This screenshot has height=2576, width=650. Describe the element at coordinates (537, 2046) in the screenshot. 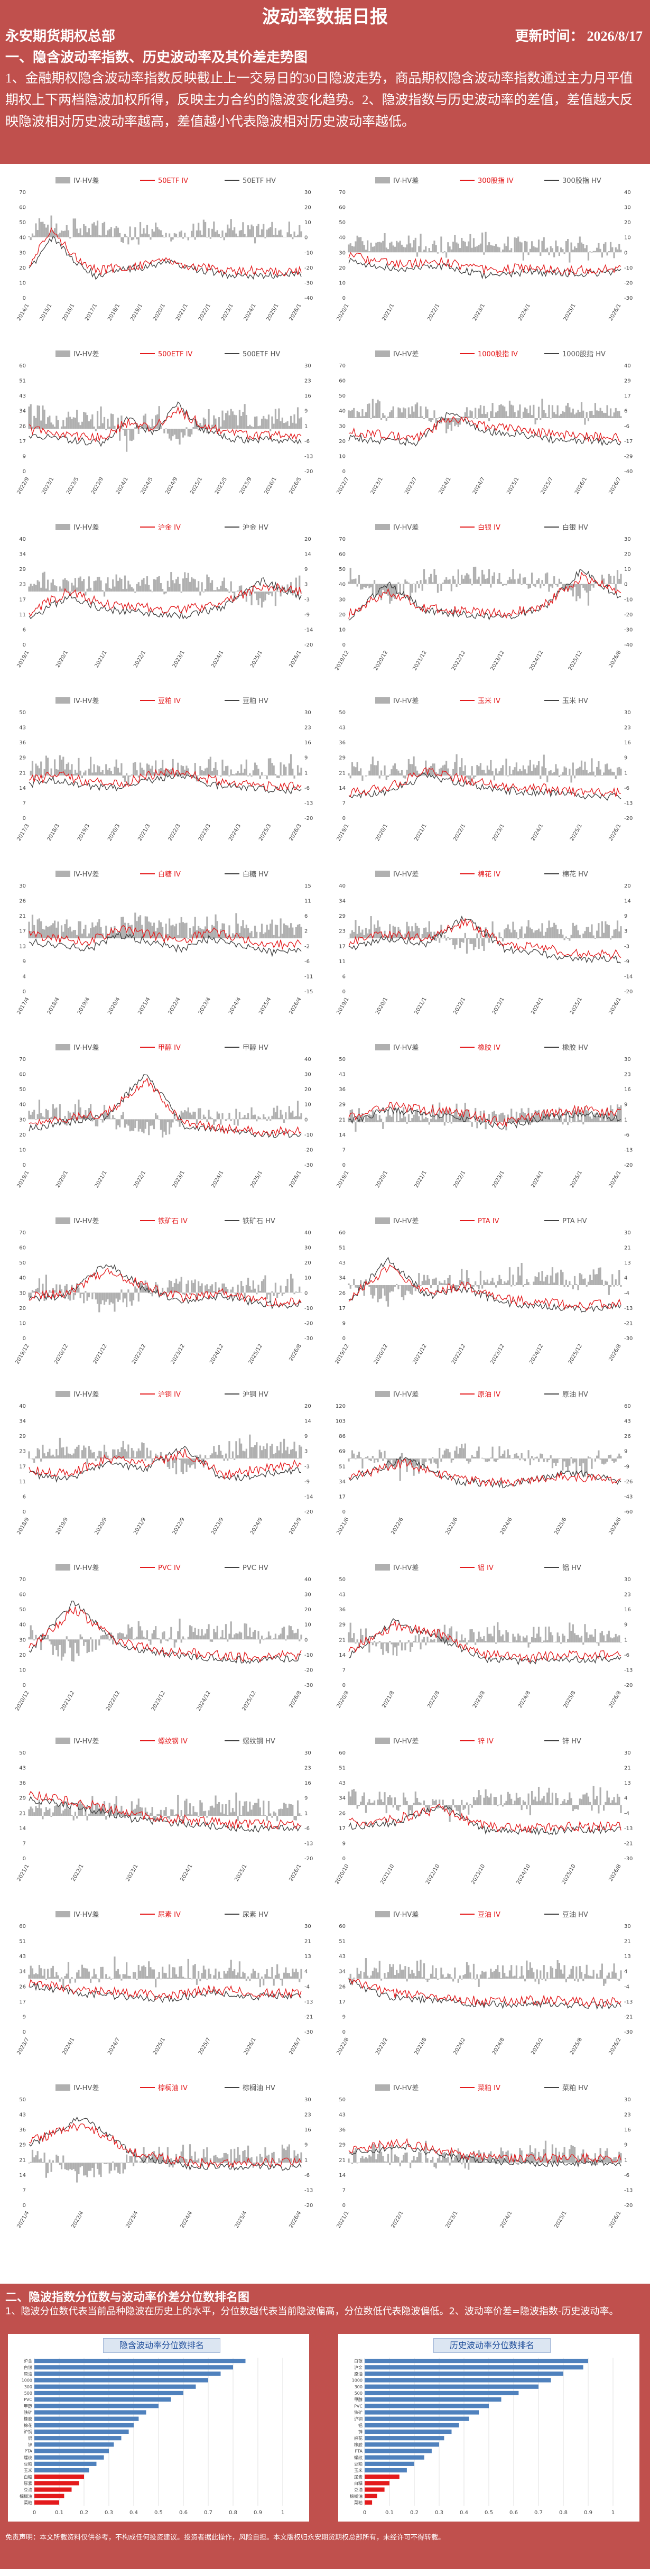

I see `x-tick-label: 2025/2` at that location.